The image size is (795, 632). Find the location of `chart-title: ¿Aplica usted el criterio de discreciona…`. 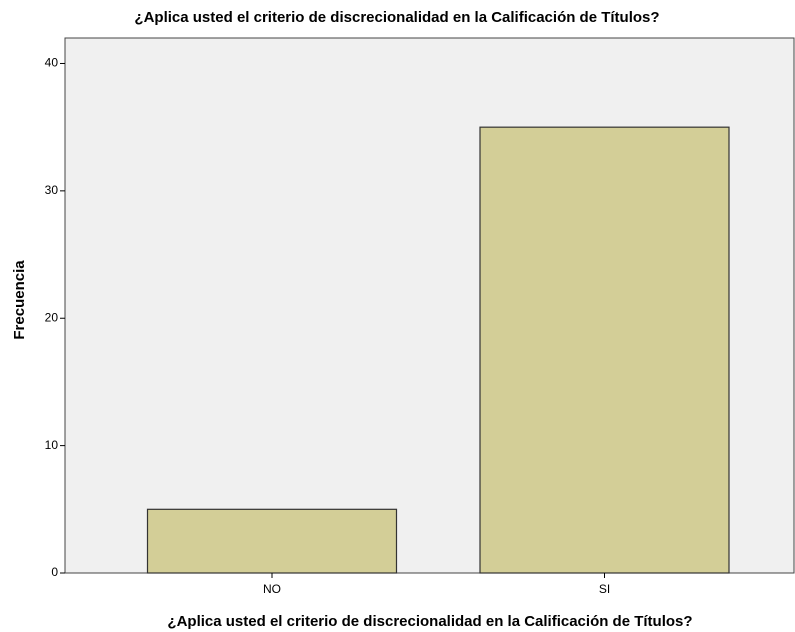

chart-title: ¿Aplica usted el criterio de discreciona… is located at coordinates (396, 17).